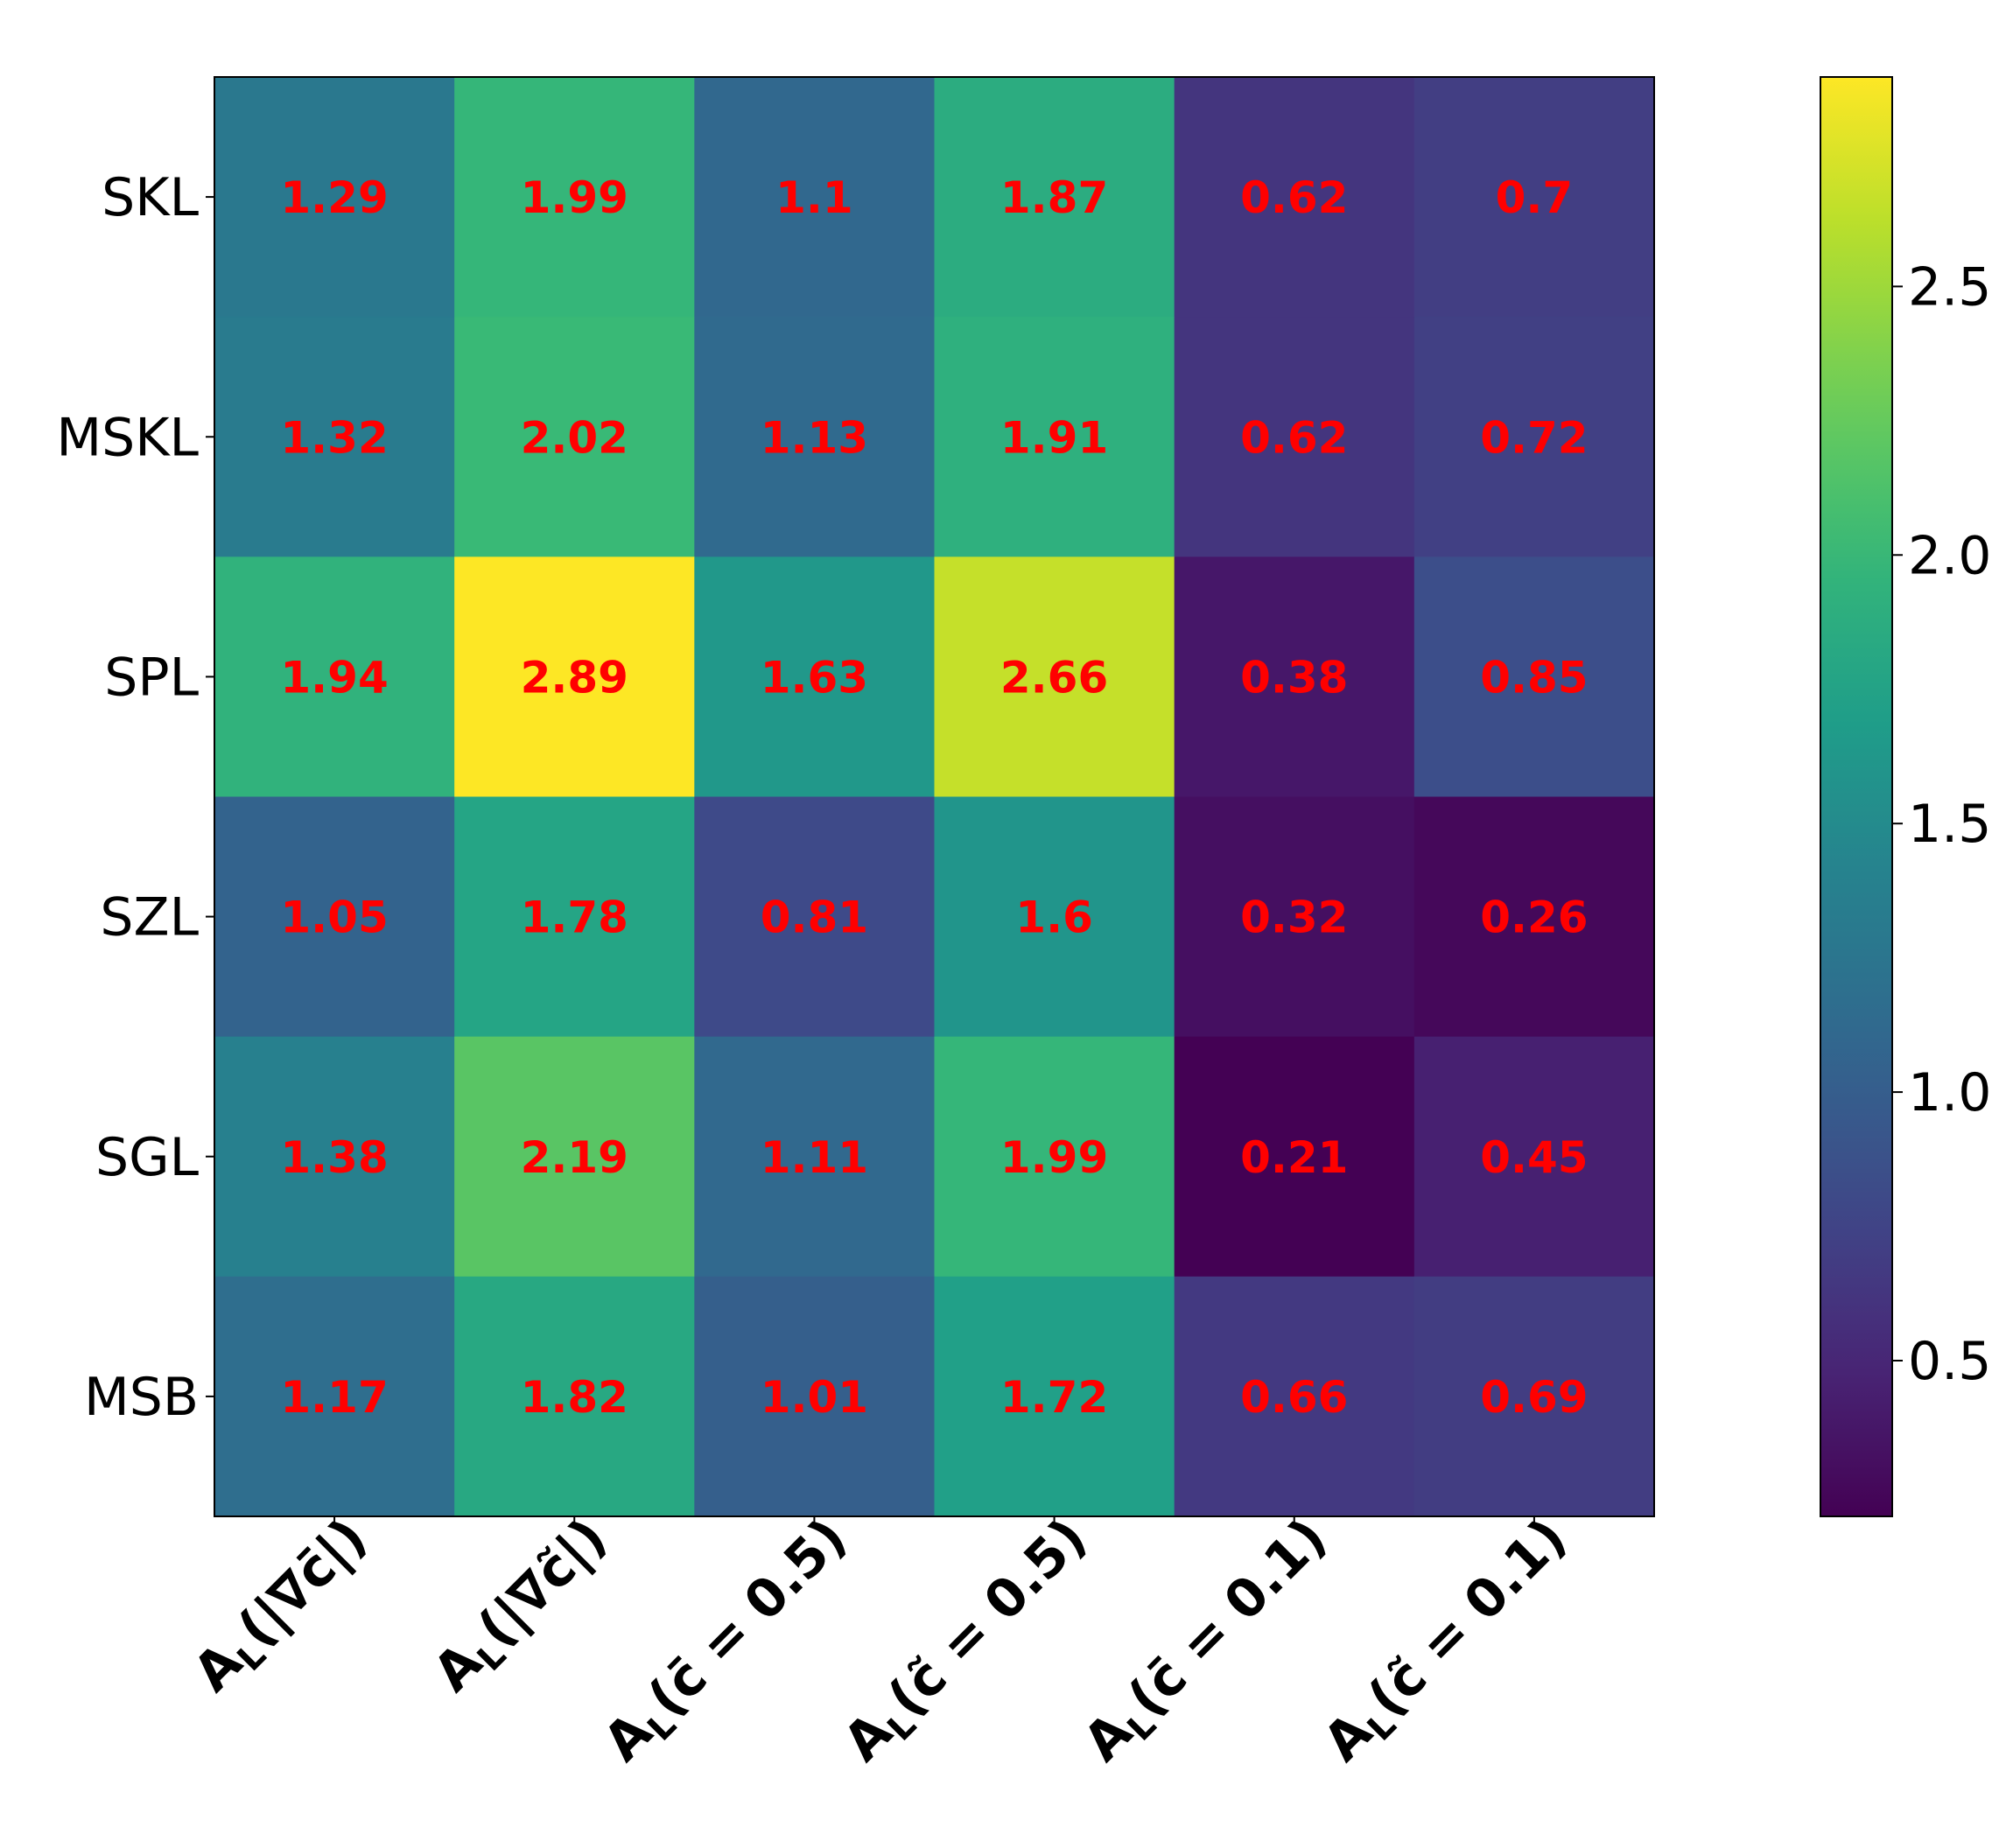 Image resolution: width=2013 pixels, height=1848 pixels. I want to click on x-label-argument: (c̃ = 0.1), so click(1468, 1618).